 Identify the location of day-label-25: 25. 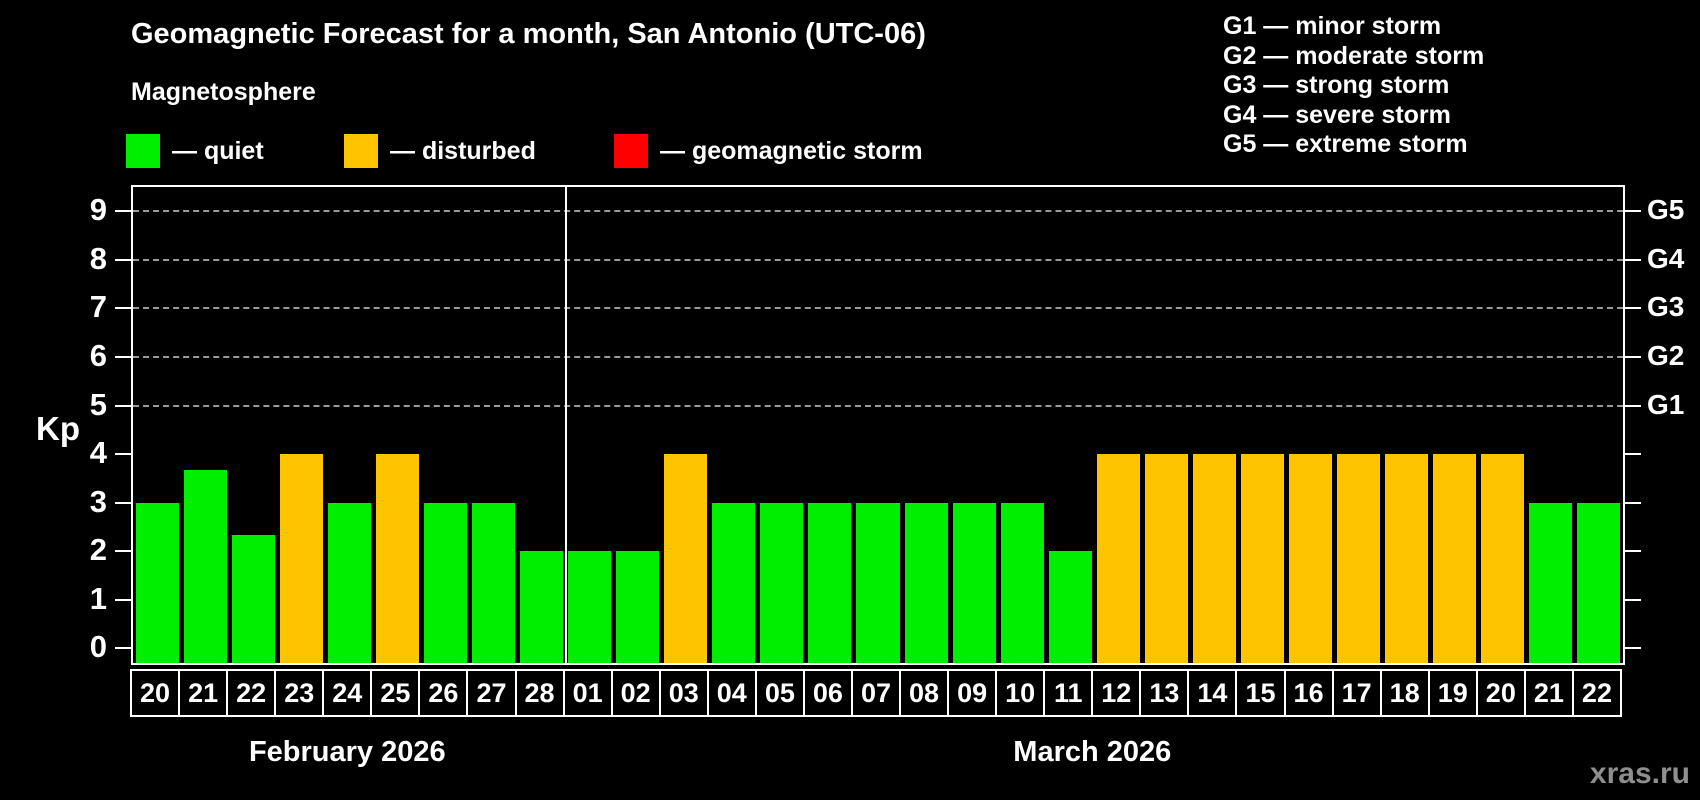
(395, 693).